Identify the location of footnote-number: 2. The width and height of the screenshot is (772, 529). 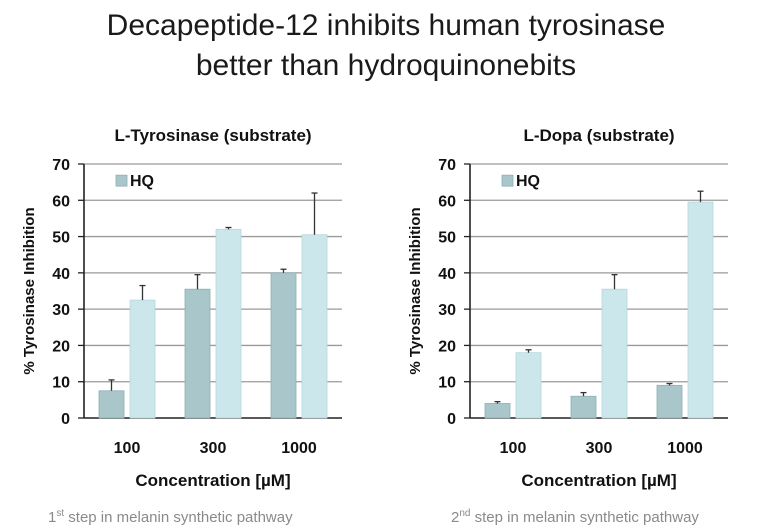
(455, 517).